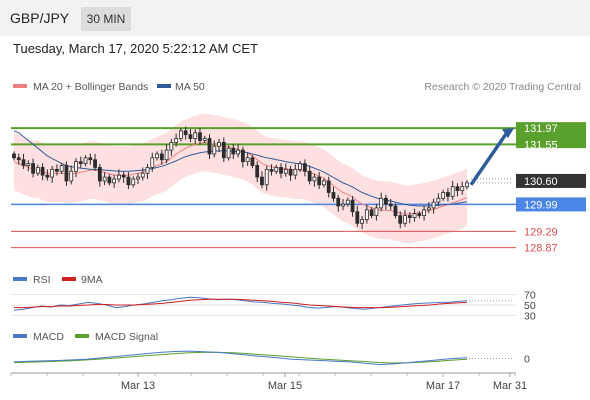  Describe the element at coordinates (541, 182) in the screenshot. I see `last-price-label: 130.60` at that location.